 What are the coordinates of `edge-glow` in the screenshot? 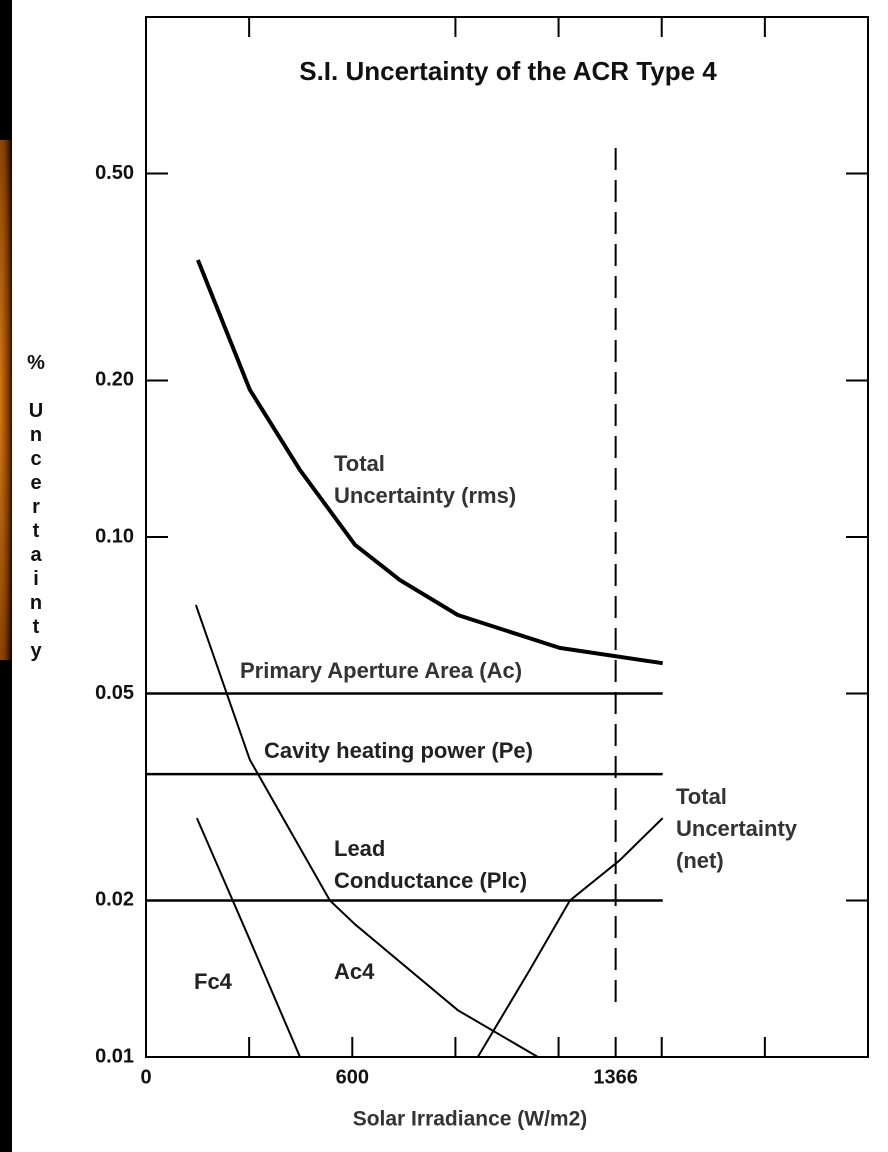 It's located at (7, 400).